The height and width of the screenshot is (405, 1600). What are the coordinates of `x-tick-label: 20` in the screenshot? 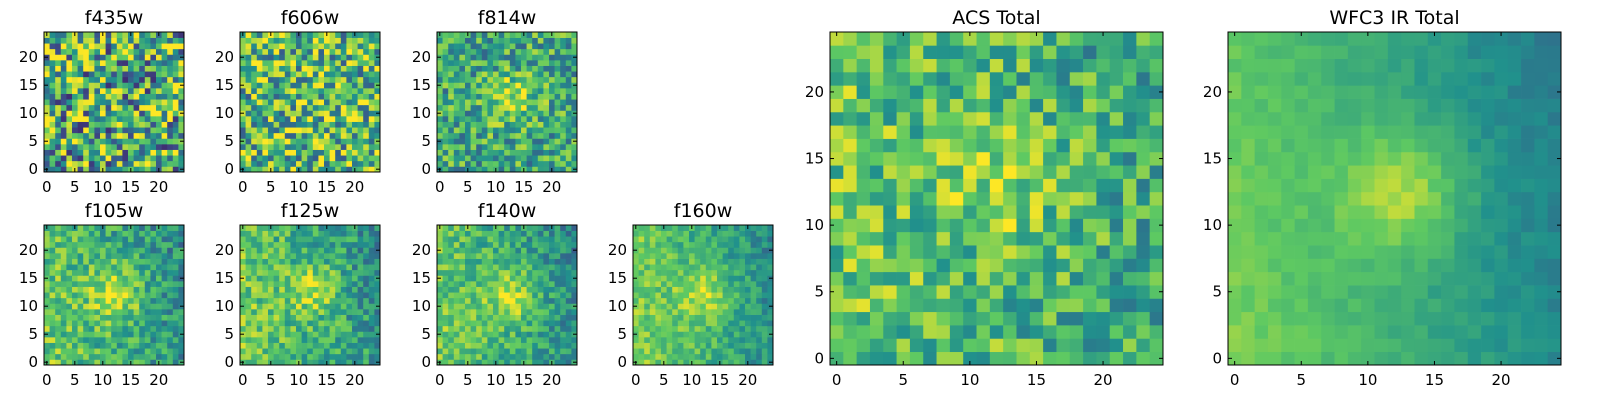 It's located at (354, 187).